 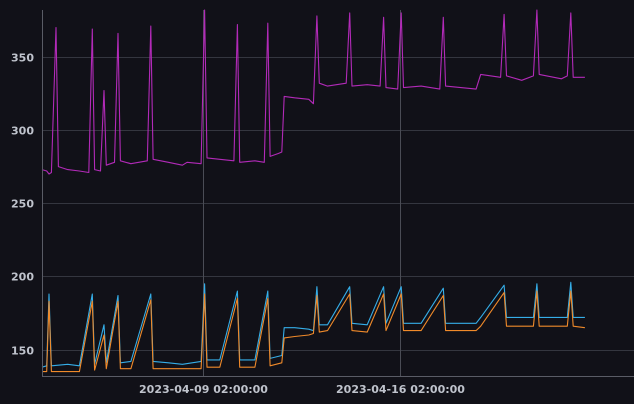 What do you see at coordinates (22, 351) in the screenshot?
I see `y-tick-label: 150` at bounding box center [22, 351].